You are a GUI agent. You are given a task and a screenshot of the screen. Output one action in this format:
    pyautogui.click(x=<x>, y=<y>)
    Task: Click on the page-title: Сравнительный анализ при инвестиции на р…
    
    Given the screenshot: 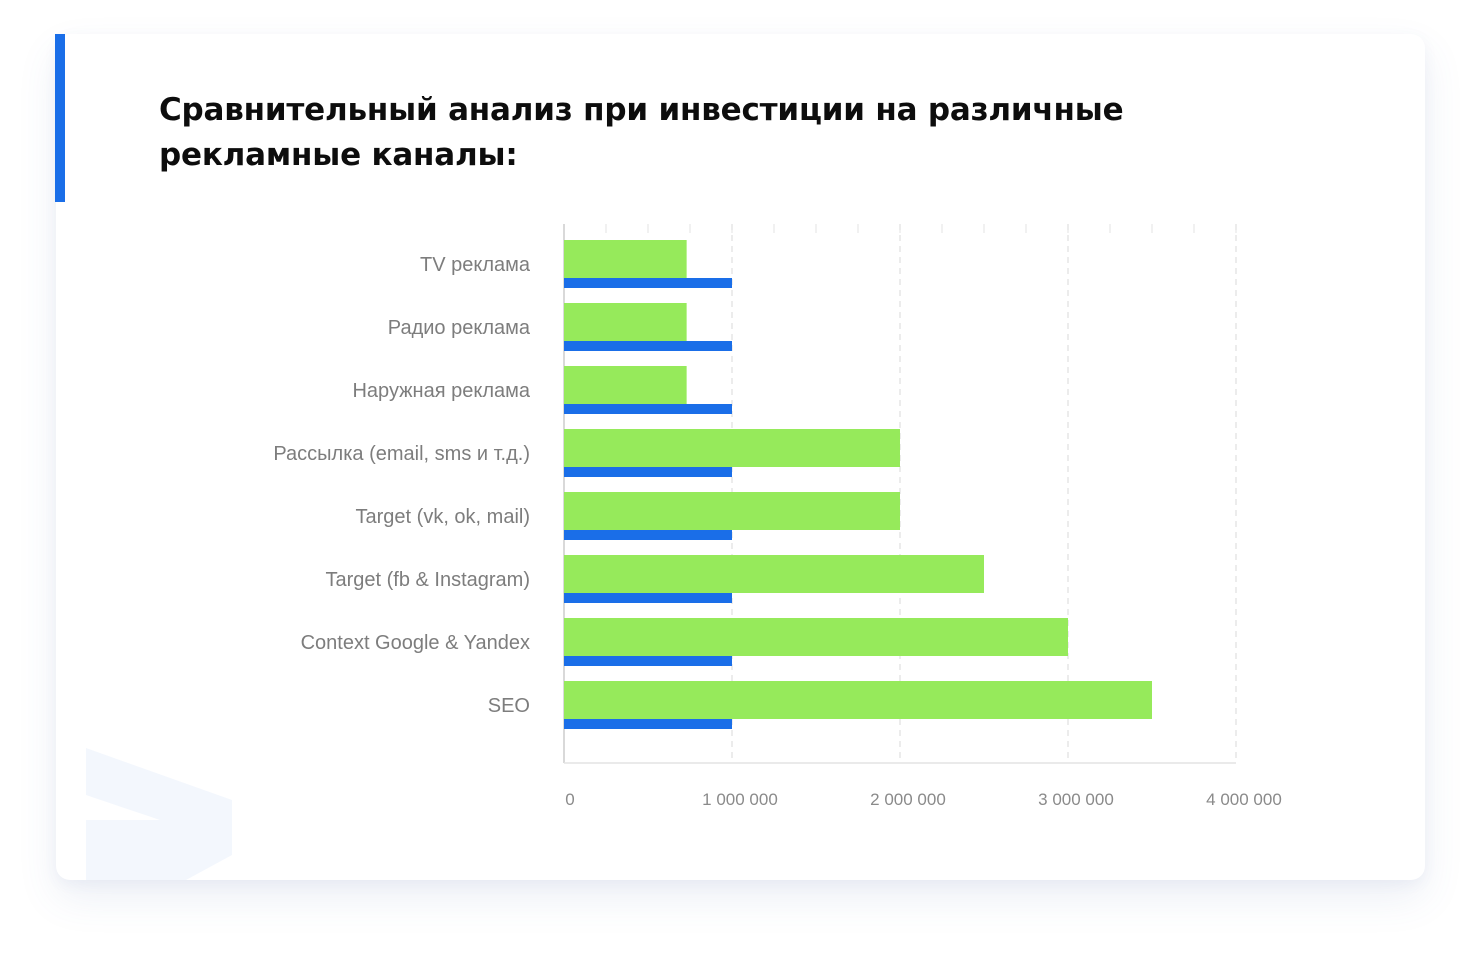 What is the action you would take?
    pyautogui.click(x=641, y=132)
    